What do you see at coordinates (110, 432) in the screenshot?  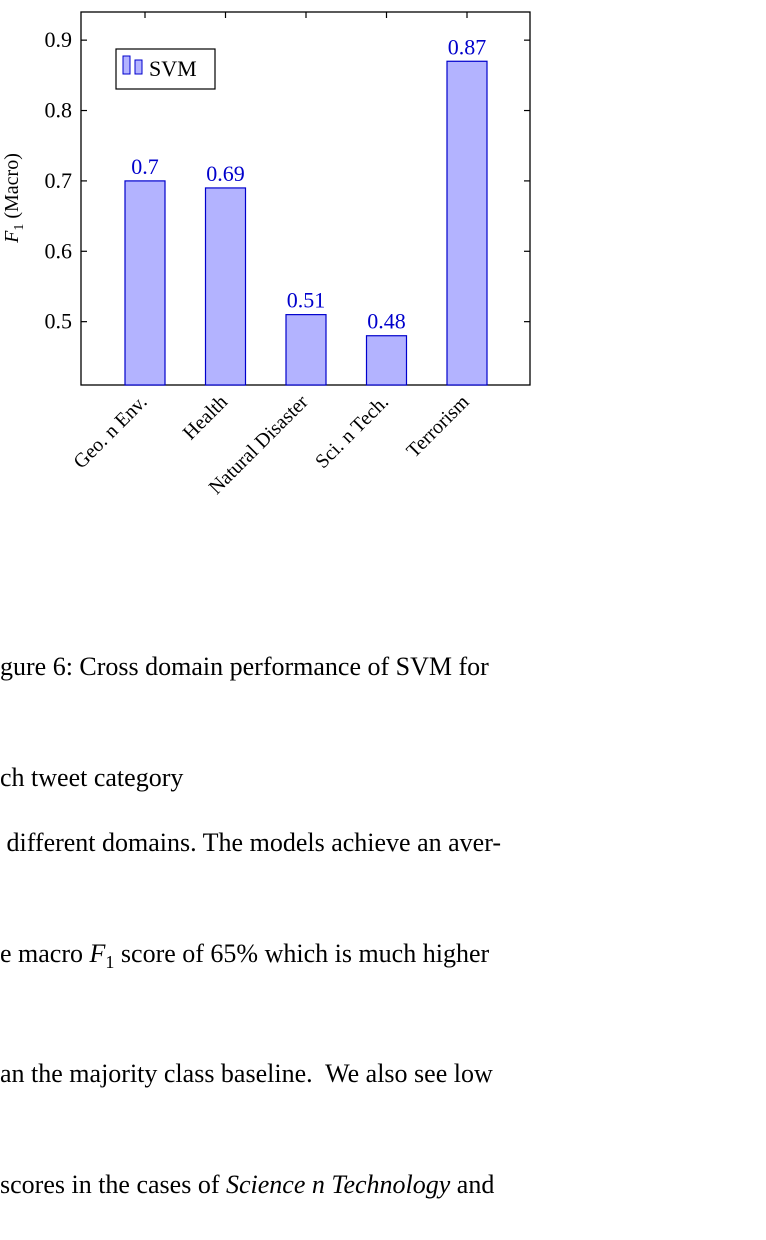 I see `x-tick-label: Geo. n Env.` at bounding box center [110, 432].